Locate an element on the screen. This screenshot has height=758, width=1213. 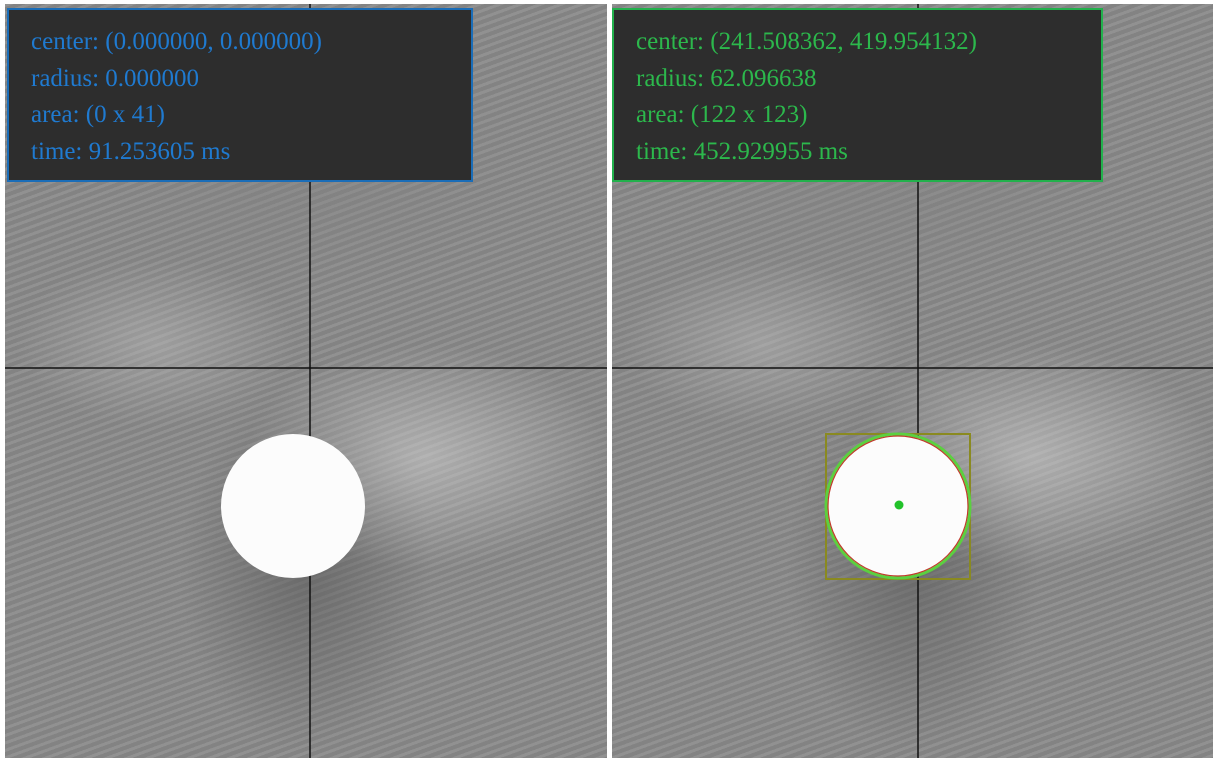
center-dot is located at coordinates (899, 505).